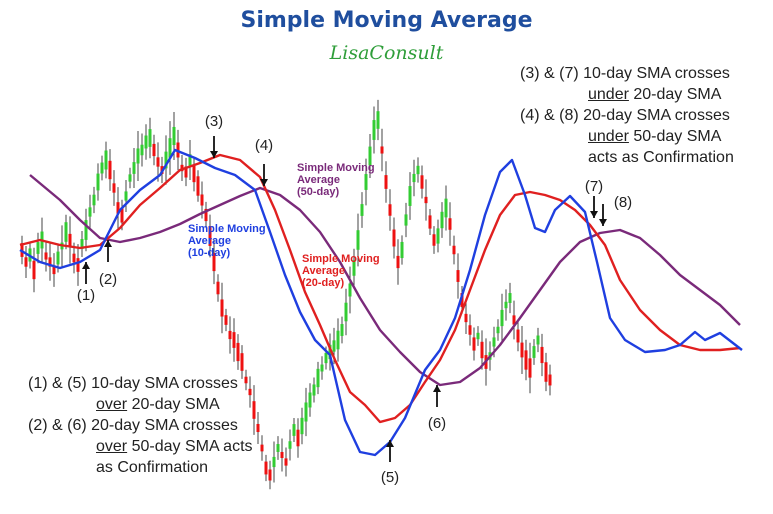 This screenshot has width=773, height=514. What do you see at coordinates (108, 279) in the screenshot?
I see `annotation-label: (2)` at bounding box center [108, 279].